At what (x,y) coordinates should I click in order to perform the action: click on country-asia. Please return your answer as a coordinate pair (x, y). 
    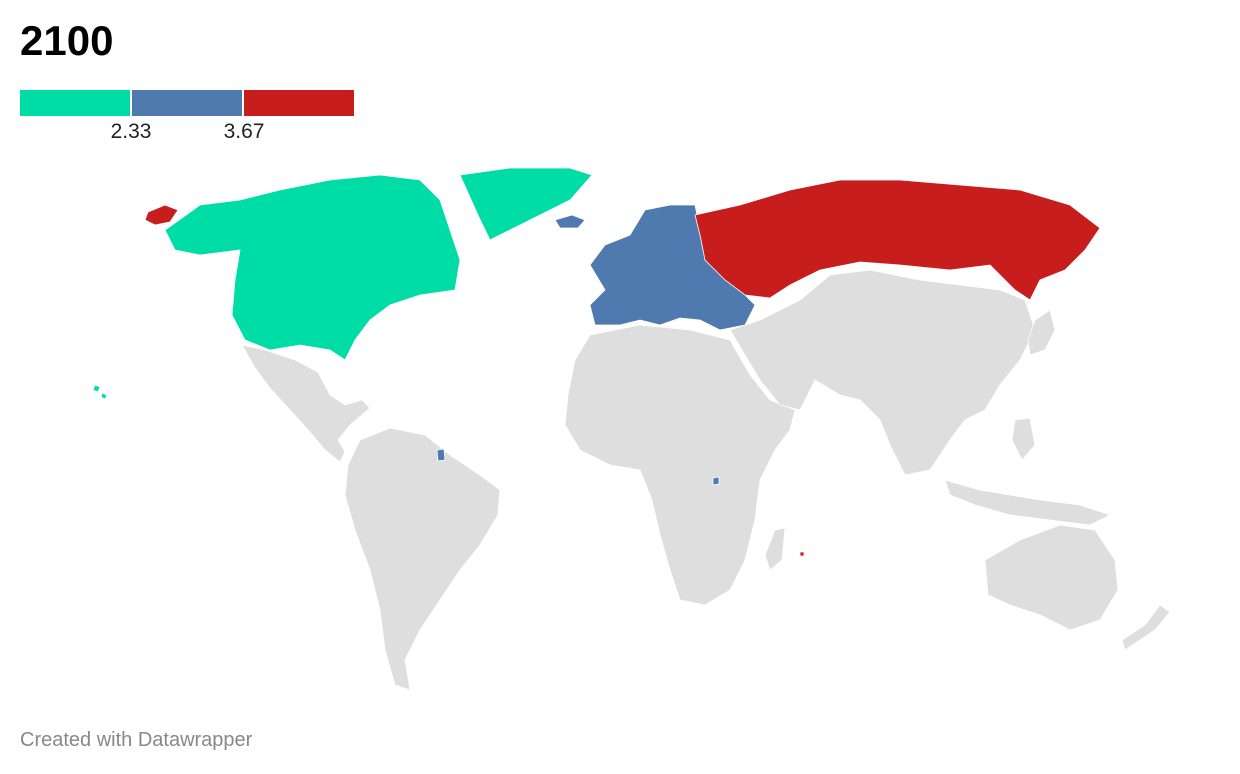
    Looking at the image, I should click on (882, 372).